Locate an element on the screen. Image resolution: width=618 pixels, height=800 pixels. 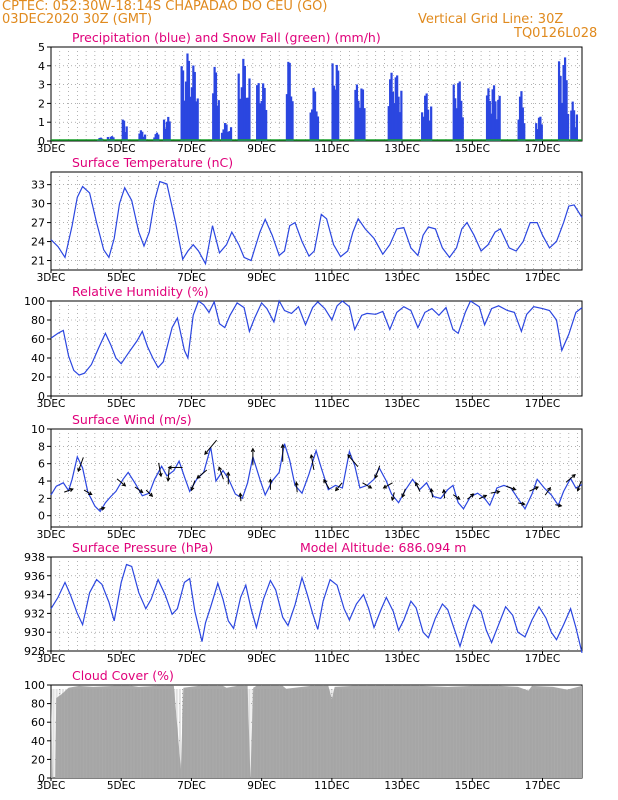
y-tick-label: 6 is located at coordinates (41, 464).